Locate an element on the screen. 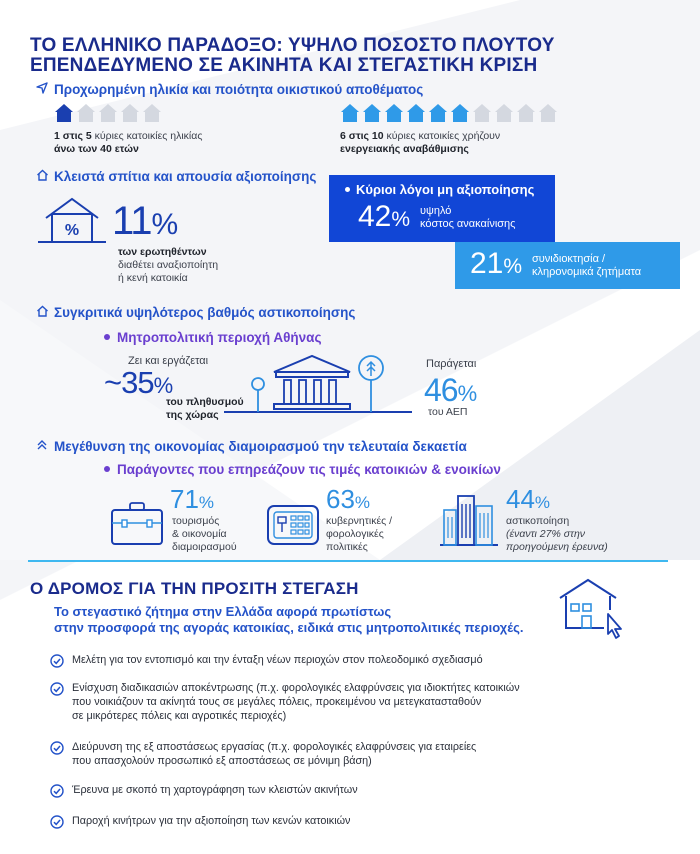 The width and height of the screenshot is (700, 854). double-chevron-up-icon is located at coordinates (42, 446).